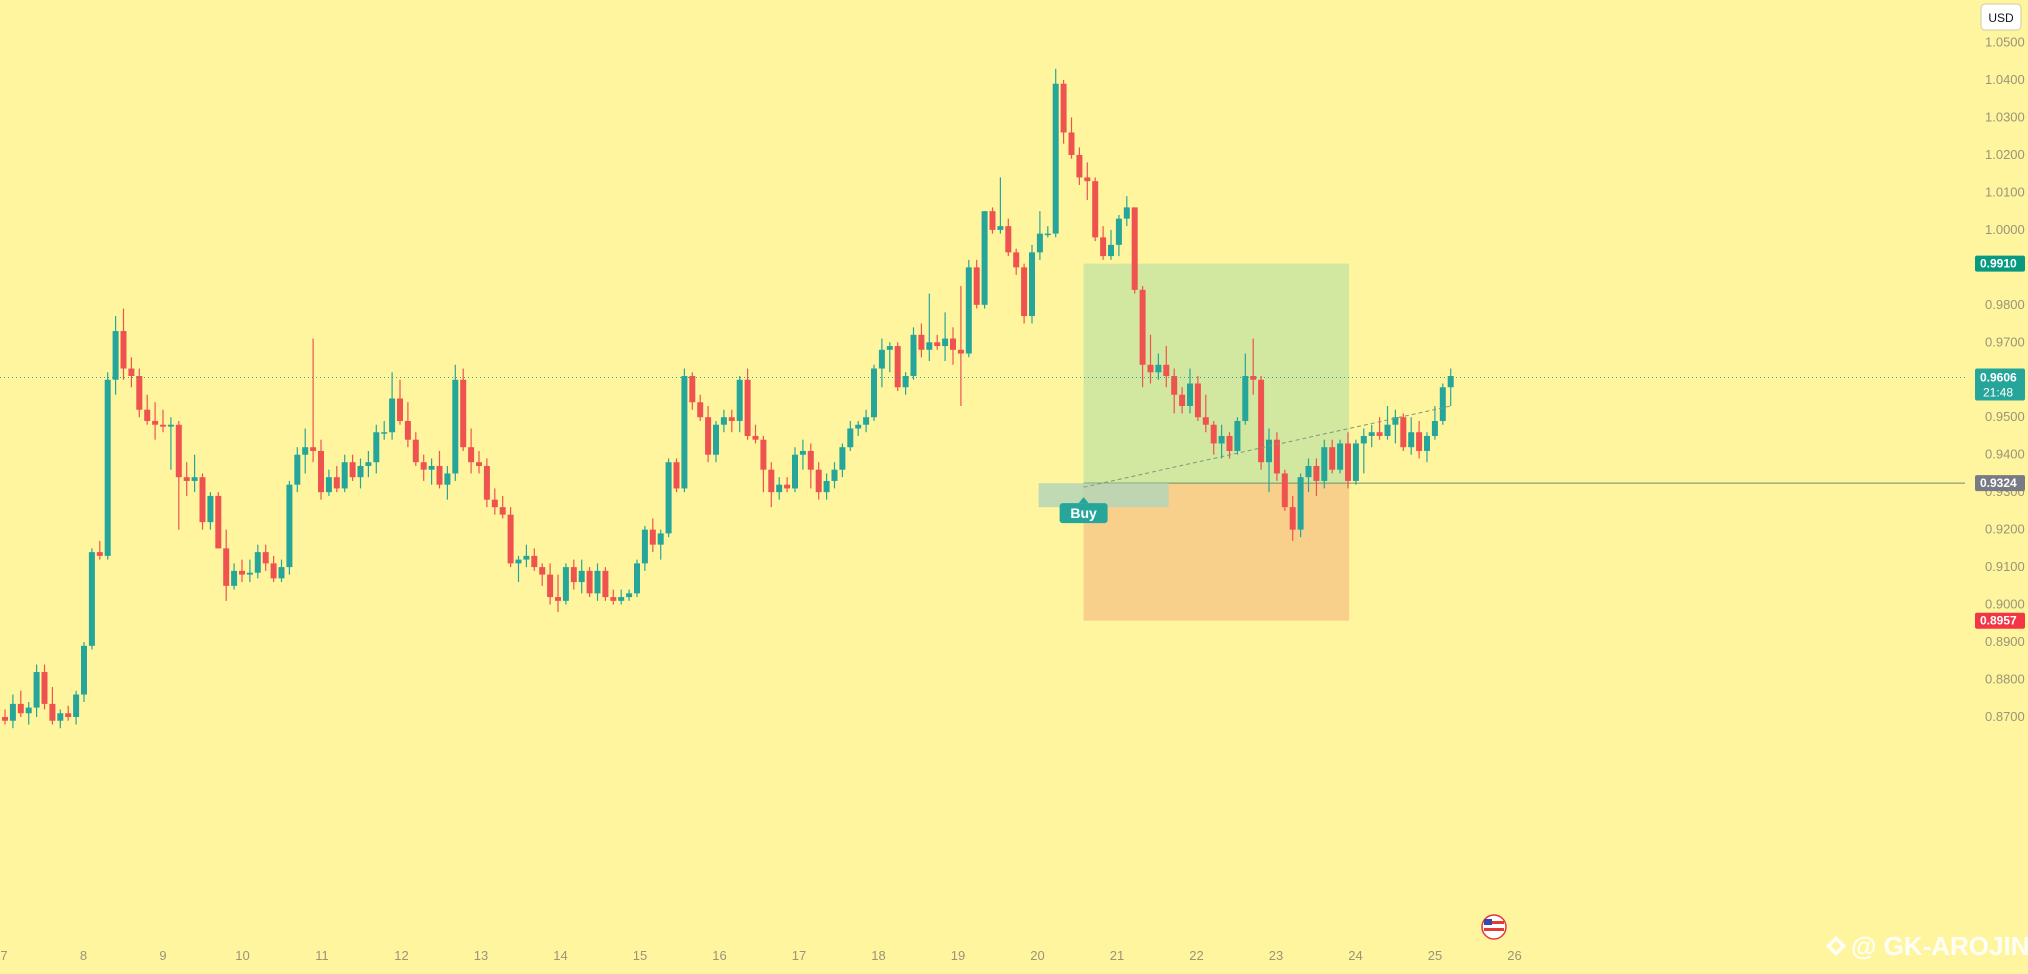  Describe the element at coordinates (760, 955) in the screenshot. I see `time-axis: 7 8 9 10 11 12 13 14 15 16 17 18 19 20 21 22 23 24 25 26` at that location.